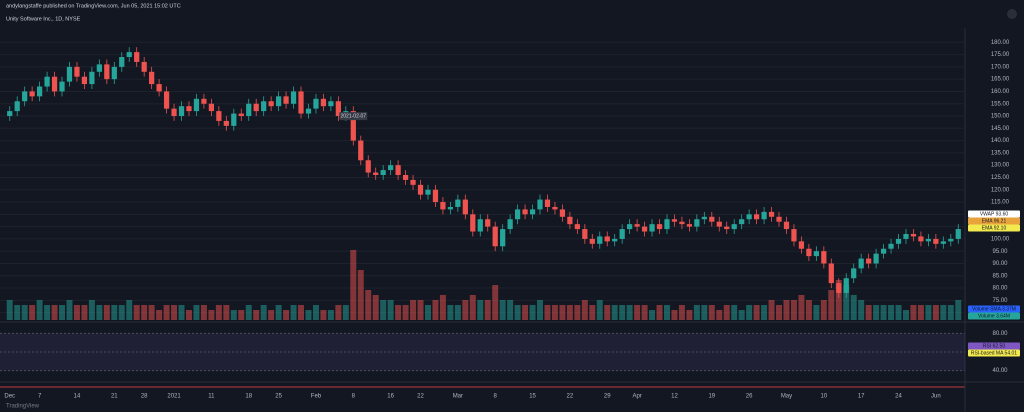 The height and width of the screenshot is (412, 1024). What do you see at coordinates (749, 397) in the screenshot?
I see `x-tick-label: 26` at bounding box center [749, 397].